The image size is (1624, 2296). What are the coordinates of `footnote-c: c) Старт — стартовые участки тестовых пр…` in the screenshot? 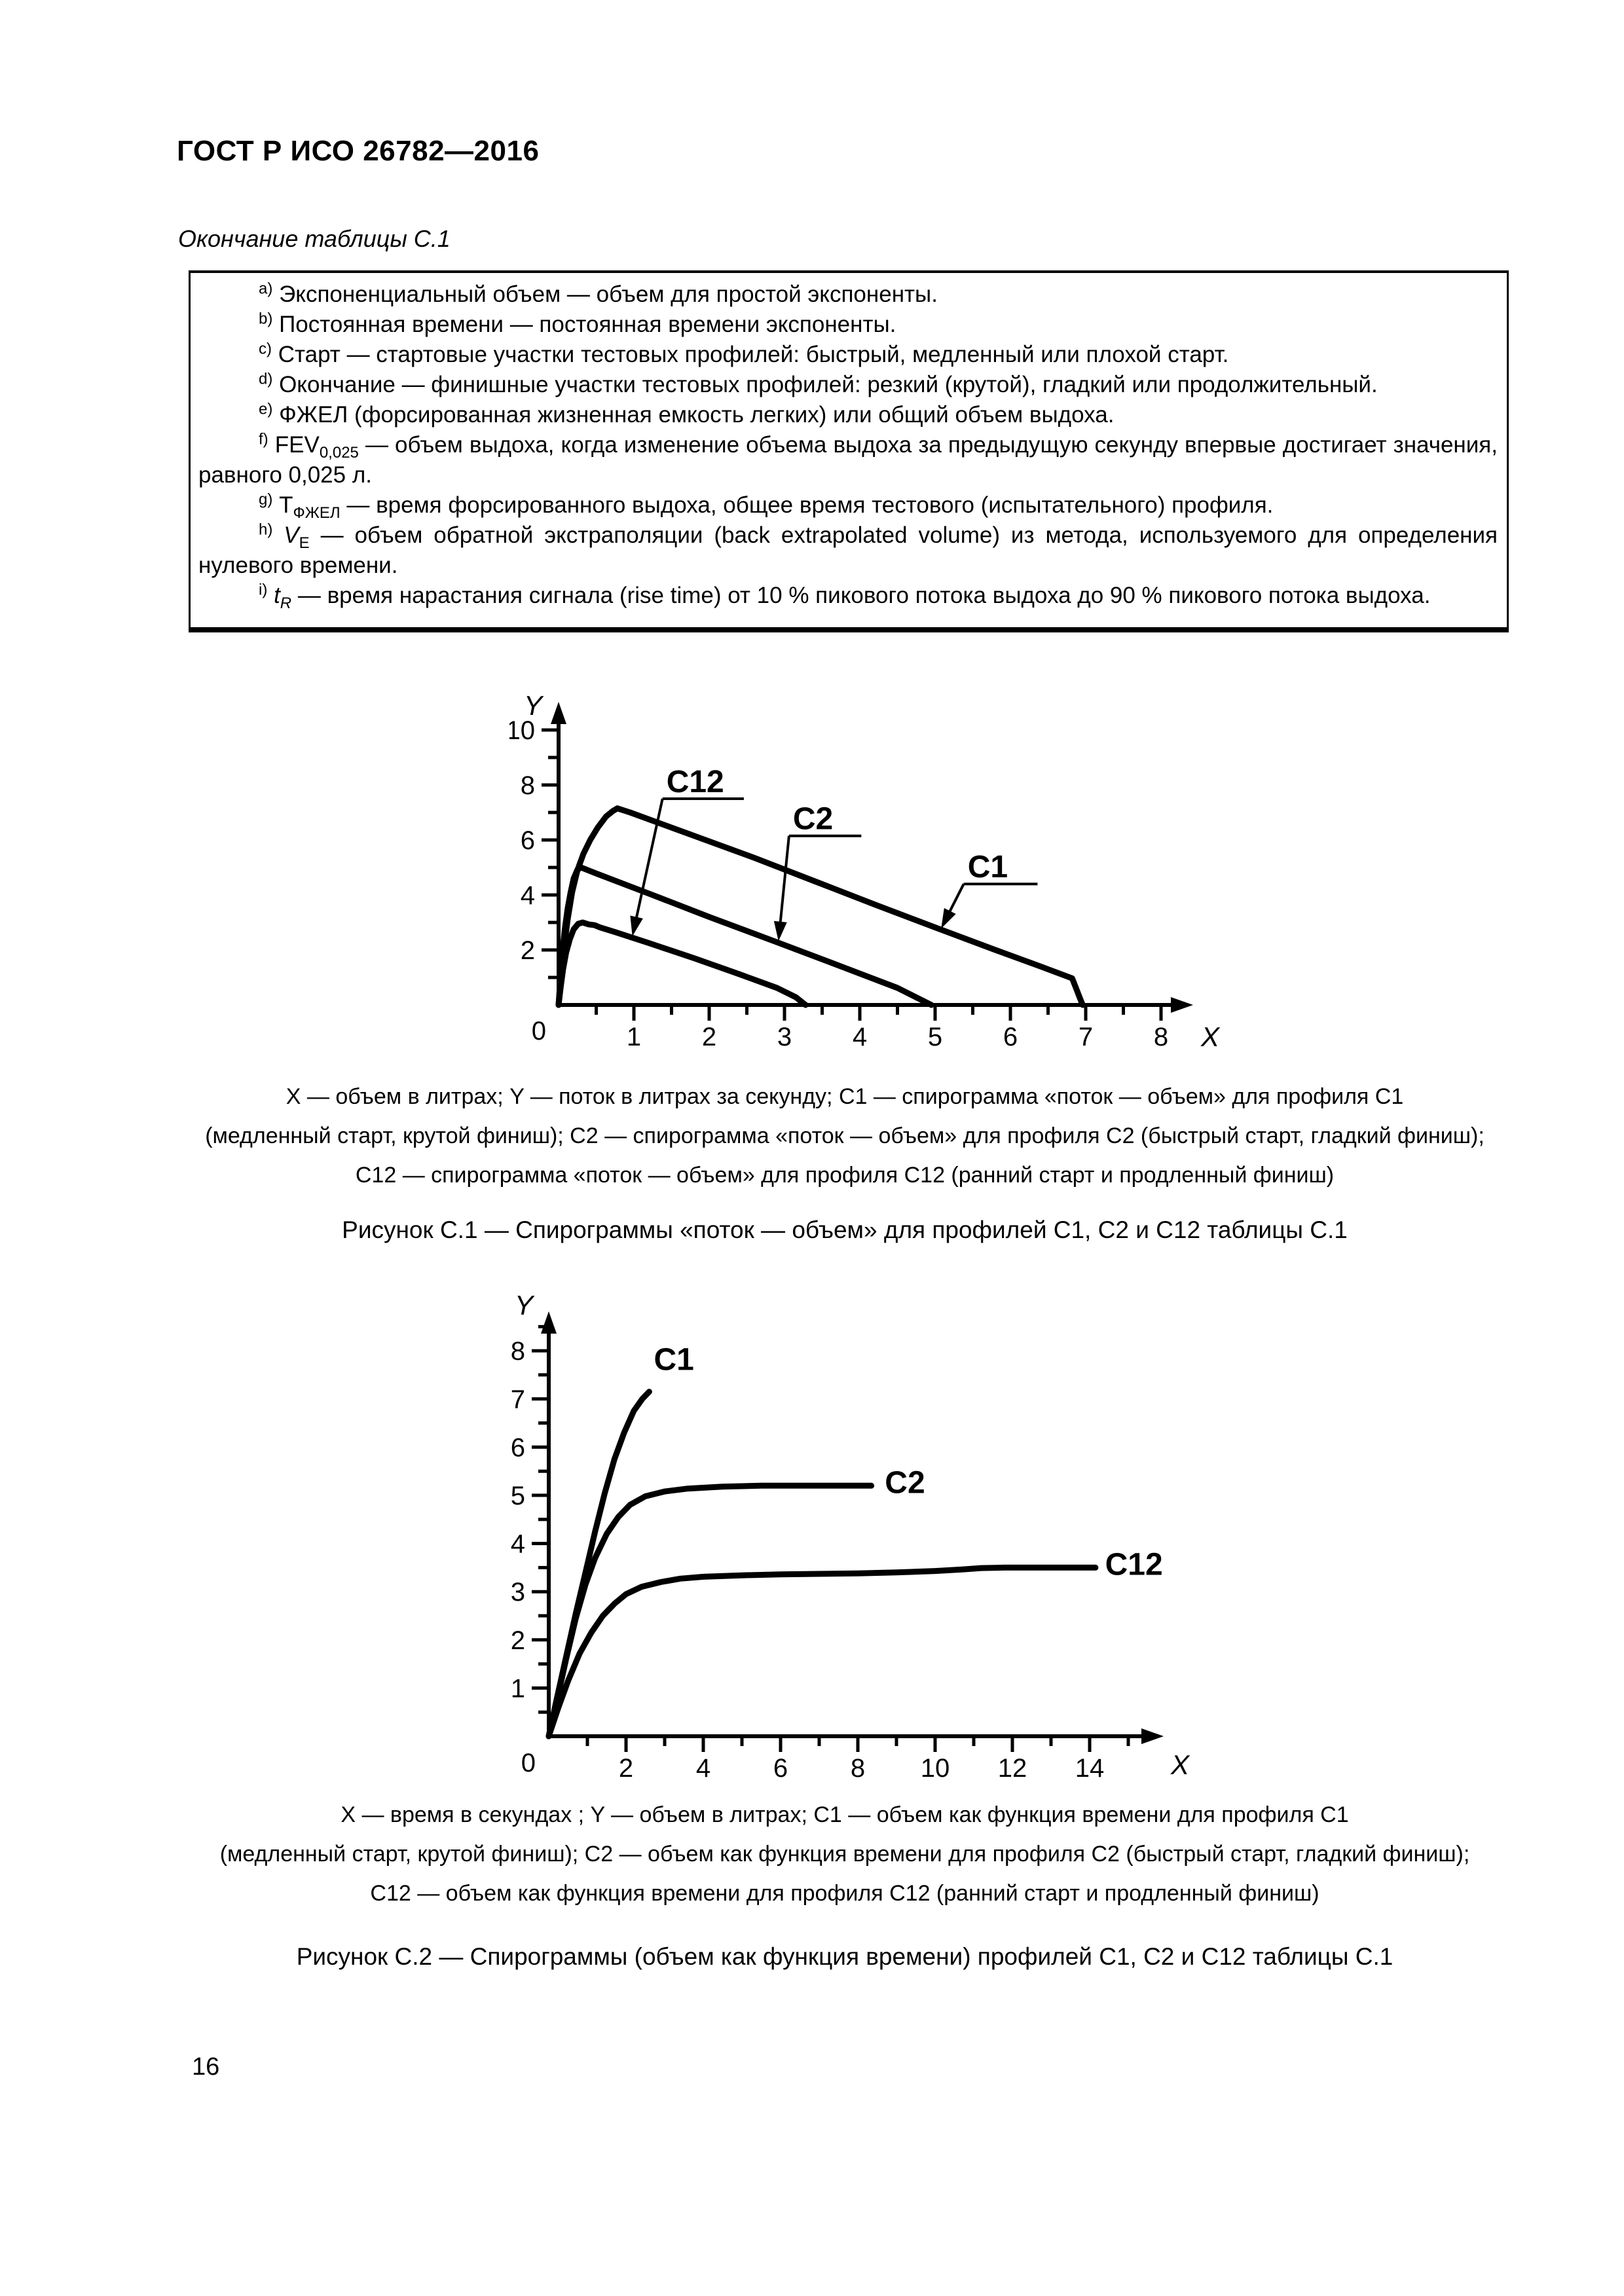 It's located at (744, 353).